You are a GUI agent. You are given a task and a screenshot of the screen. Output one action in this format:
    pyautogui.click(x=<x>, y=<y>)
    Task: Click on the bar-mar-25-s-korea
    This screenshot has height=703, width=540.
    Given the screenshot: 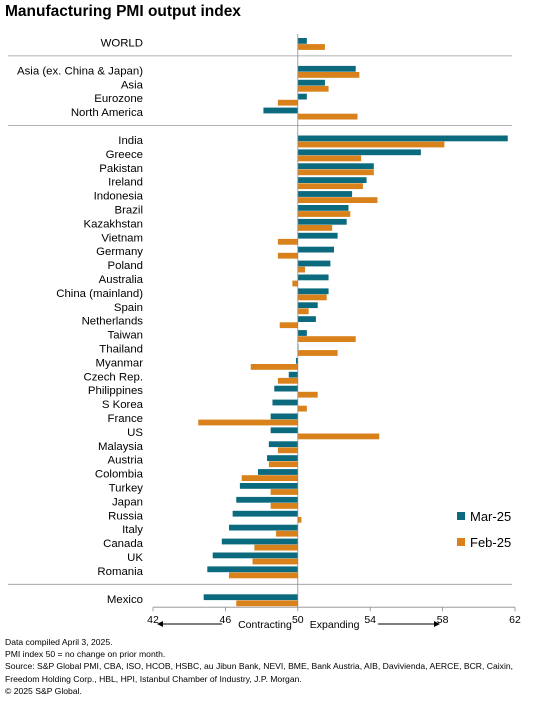 What is the action you would take?
    pyautogui.click(x=285, y=402)
    